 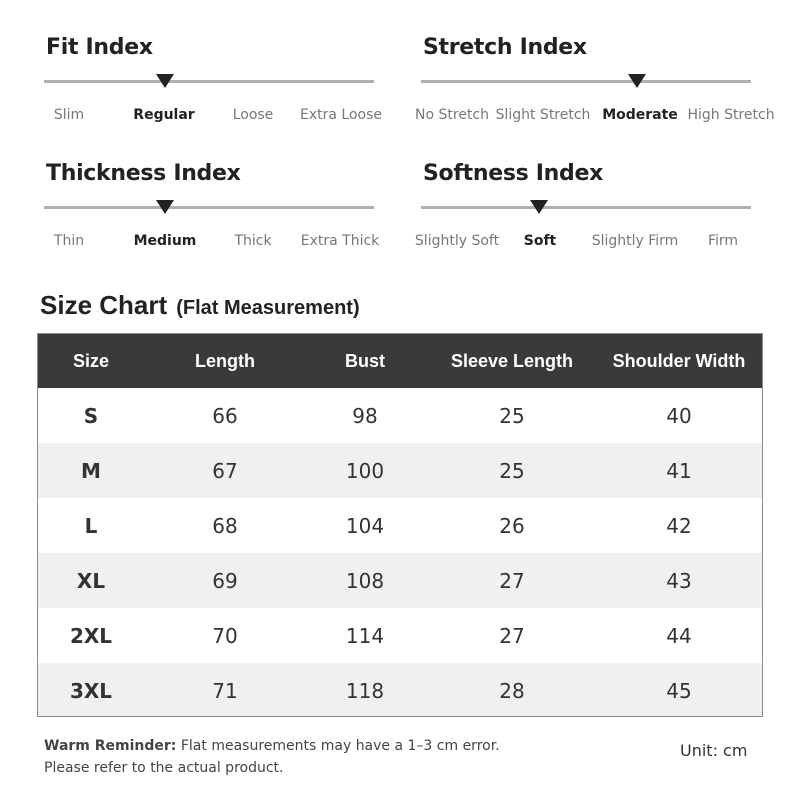 What do you see at coordinates (400, 415) in the screenshot?
I see `table-row: S 66 98 25 40` at bounding box center [400, 415].